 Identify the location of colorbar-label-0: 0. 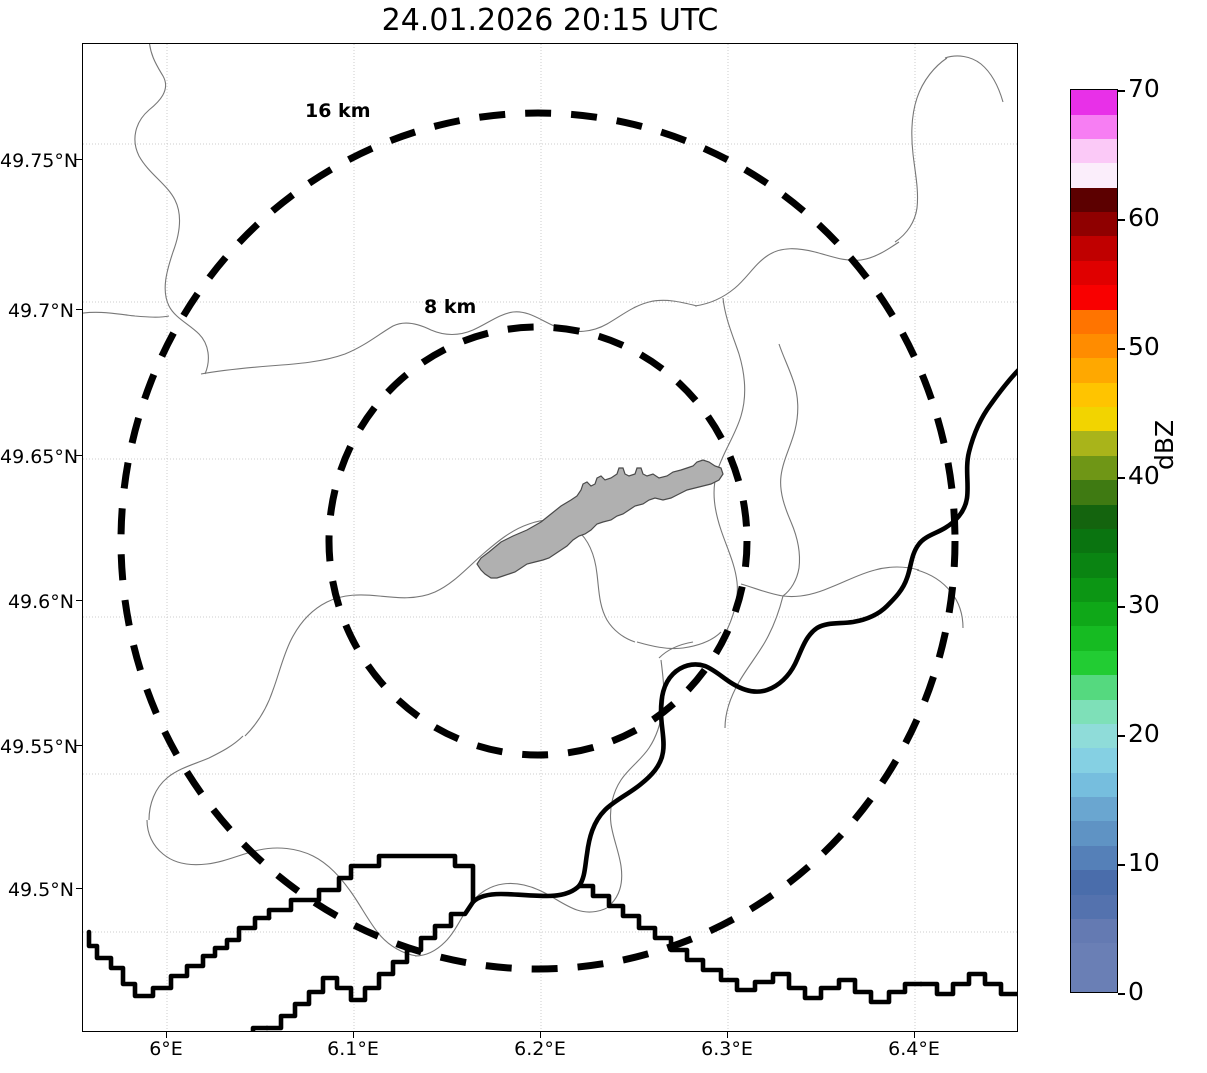
(1136, 991).